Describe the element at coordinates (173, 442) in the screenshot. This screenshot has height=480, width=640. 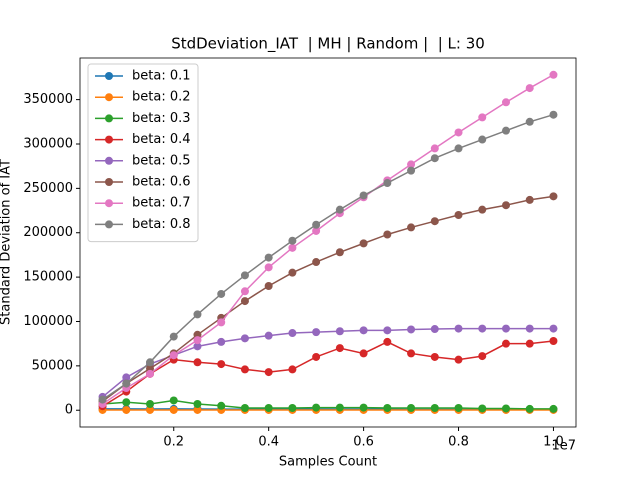
I see `x-tick-label: 0.2` at that location.